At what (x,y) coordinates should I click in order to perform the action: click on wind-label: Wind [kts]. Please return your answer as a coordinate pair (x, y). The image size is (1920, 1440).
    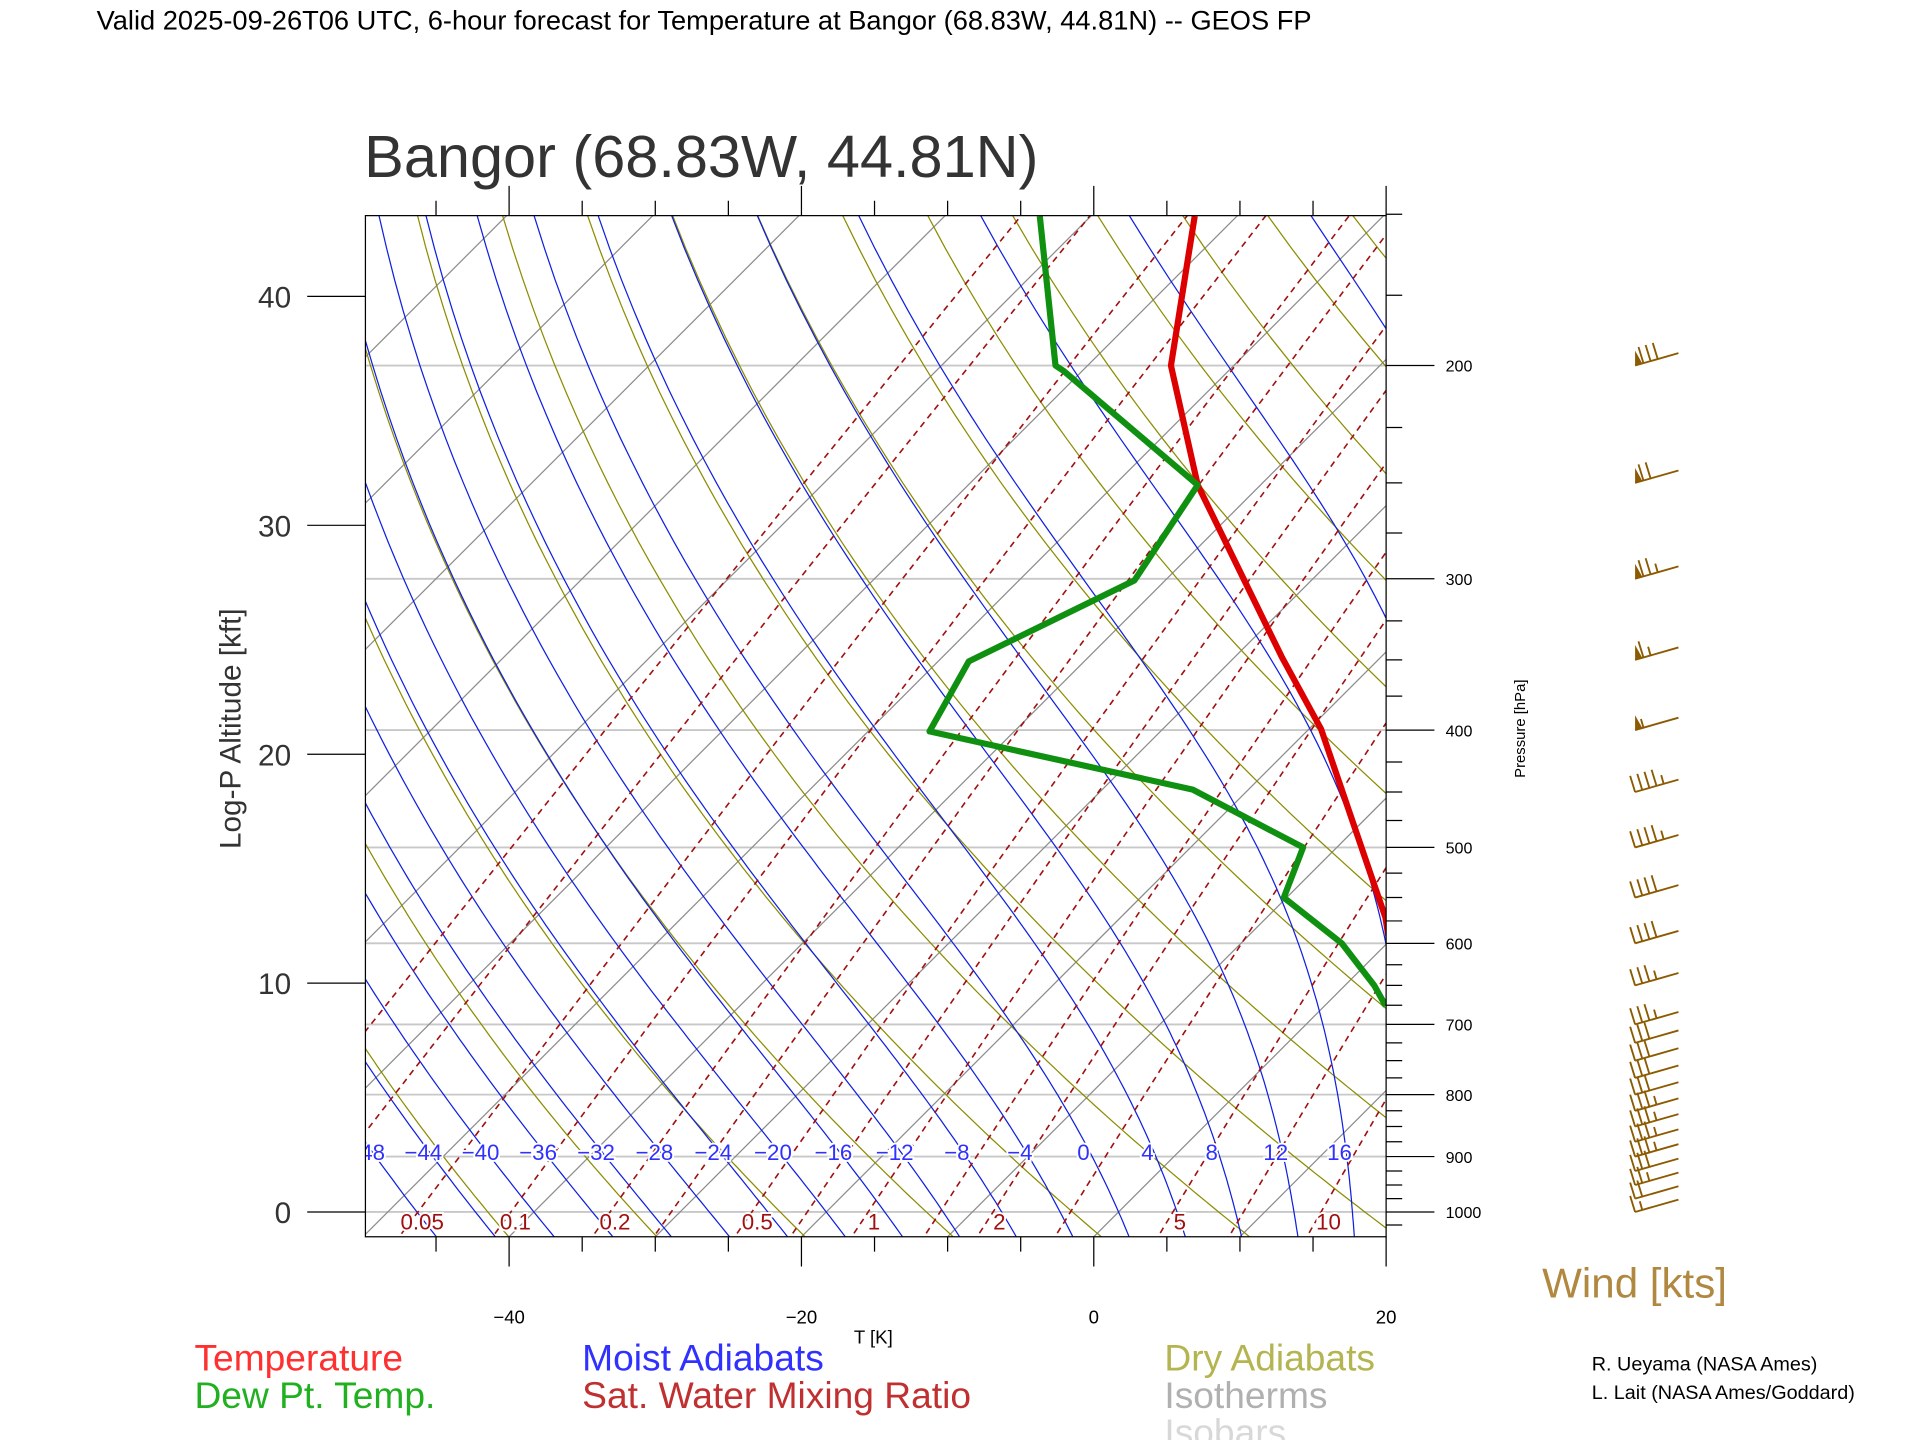
    Looking at the image, I should click on (1634, 1282).